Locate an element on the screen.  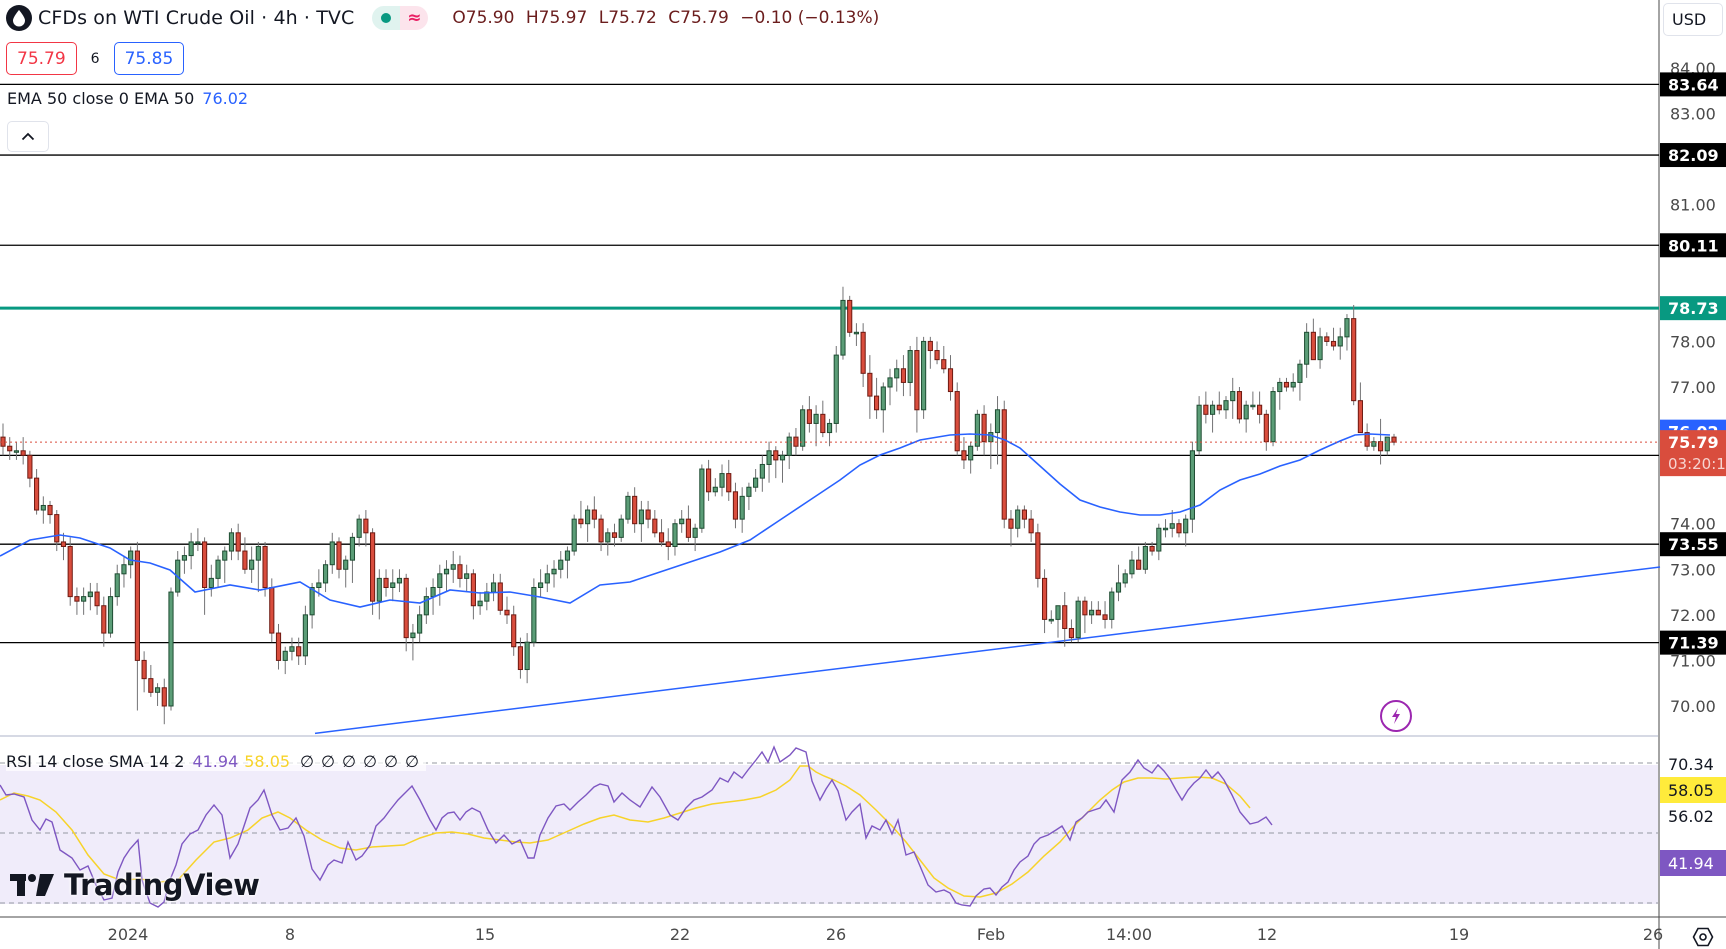
rsi-value: 41.94 is located at coordinates (215, 761).